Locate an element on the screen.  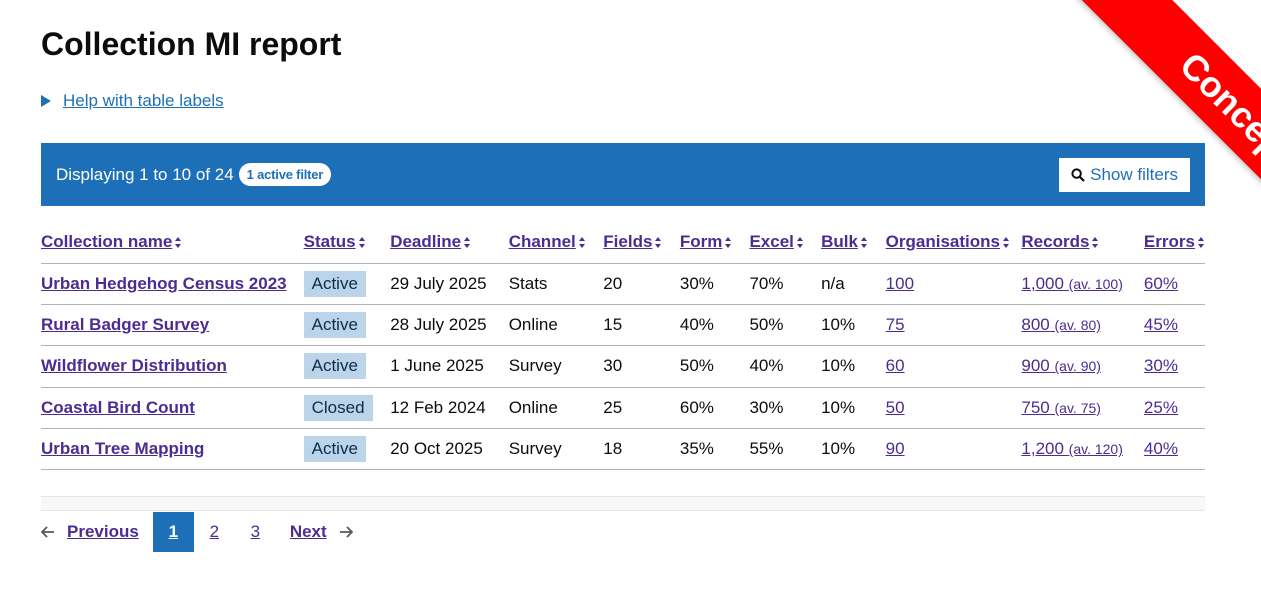
sort-link: Form is located at coordinates (701, 241).